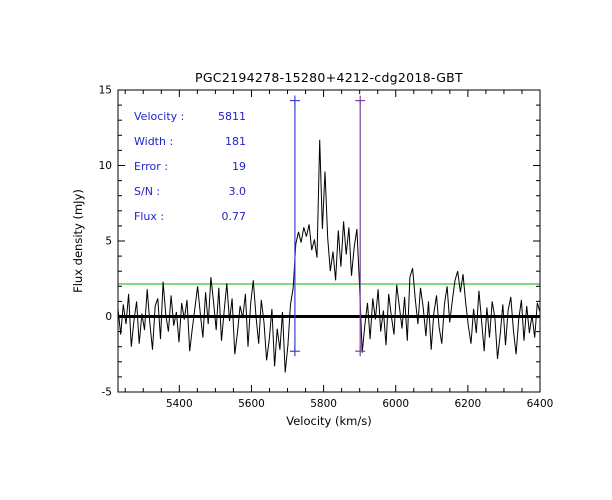 Image resolution: width=612 pixels, height=500 pixels. What do you see at coordinates (105, 166) in the screenshot?
I see `y-tick-label: 10` at bounding box center [105, 166].